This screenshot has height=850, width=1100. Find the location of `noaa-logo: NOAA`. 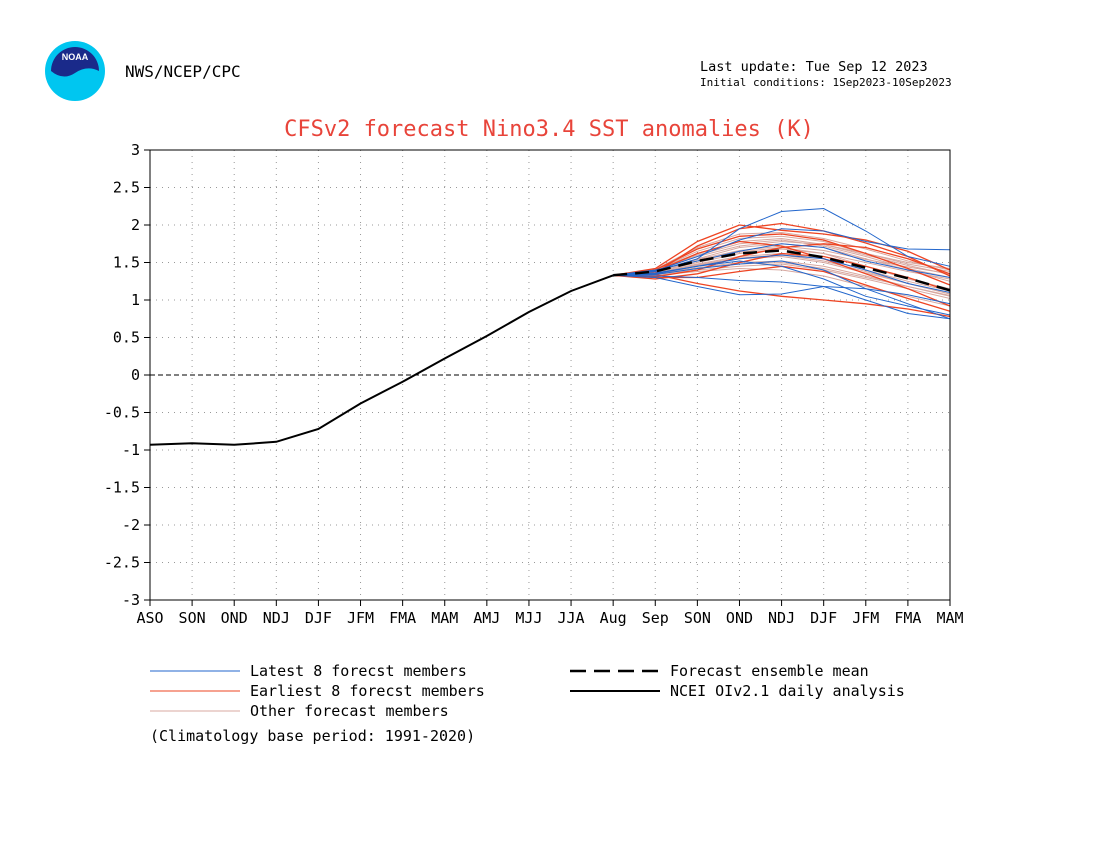

noaa-logo: NOAA is located at coordinates (75, 71).